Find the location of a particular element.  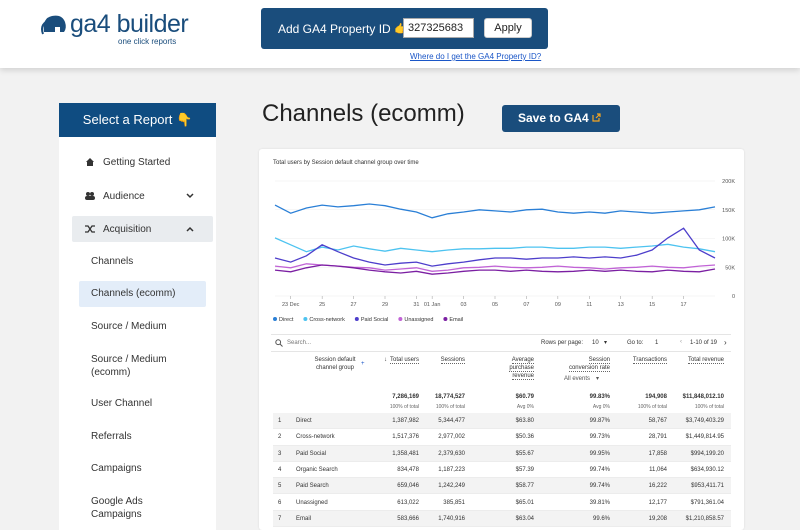

row-channel: Cross-network is located at coordinates (315, 437).